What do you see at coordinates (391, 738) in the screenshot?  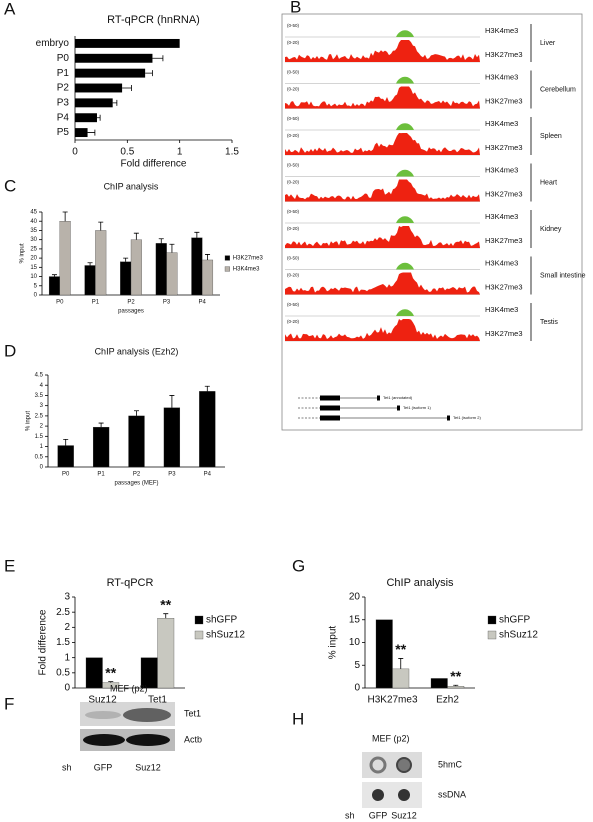 I see `blot-header: MEF (p2)` at bounding box center [391, 738].